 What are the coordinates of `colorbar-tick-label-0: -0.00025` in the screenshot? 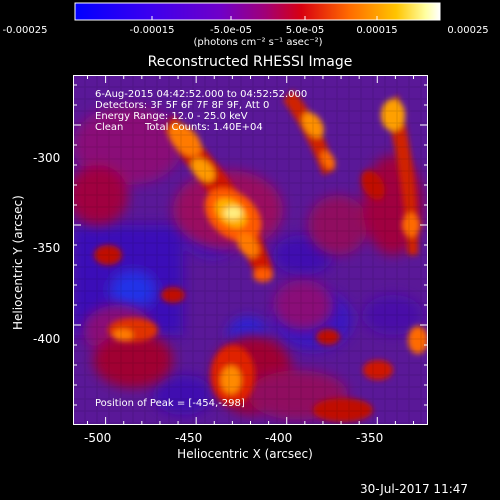 It's located at (25, 30).